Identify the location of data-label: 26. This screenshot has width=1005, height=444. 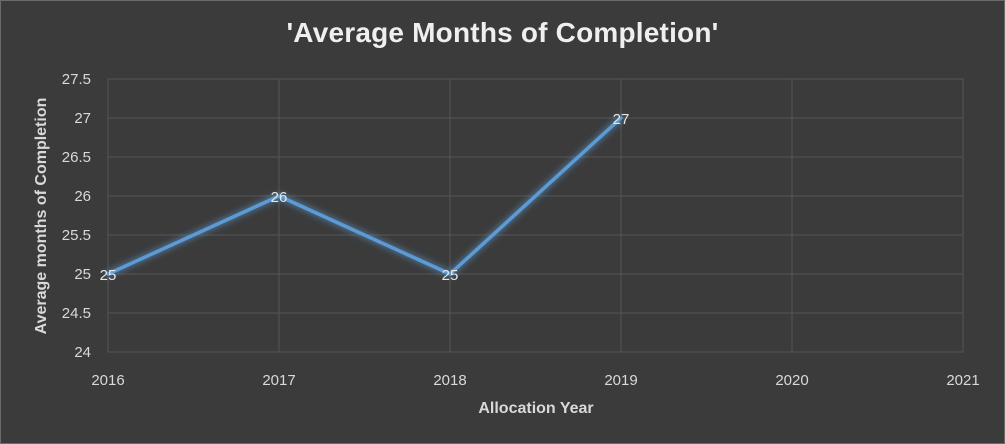
(279, 197).